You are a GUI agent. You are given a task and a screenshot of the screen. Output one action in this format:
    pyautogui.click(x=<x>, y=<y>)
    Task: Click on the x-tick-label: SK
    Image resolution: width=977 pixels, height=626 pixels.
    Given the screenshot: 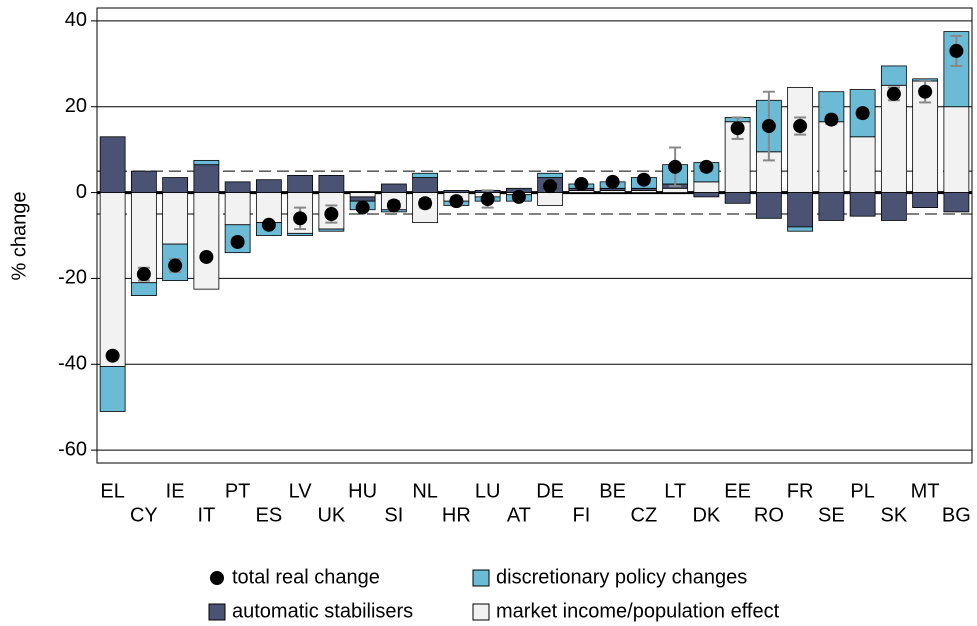 What is the action you would take?
    pyautogui.click(x=894, y=515)
    